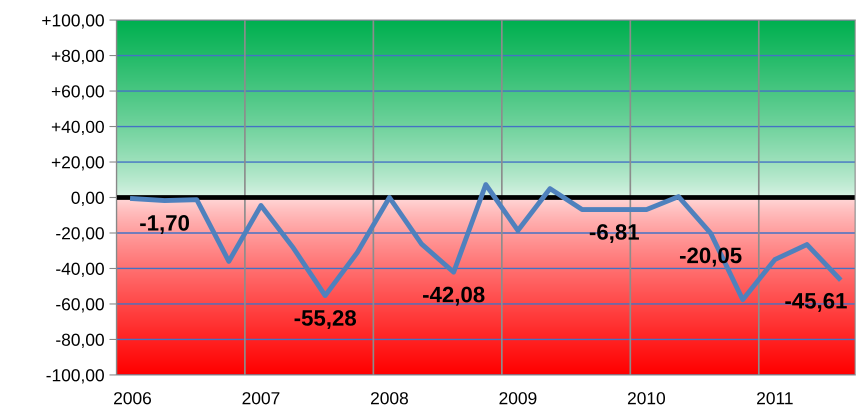 This screenshot has height=418, width=856. I want to click on x-tick-label: 2011, so click(775, 398).